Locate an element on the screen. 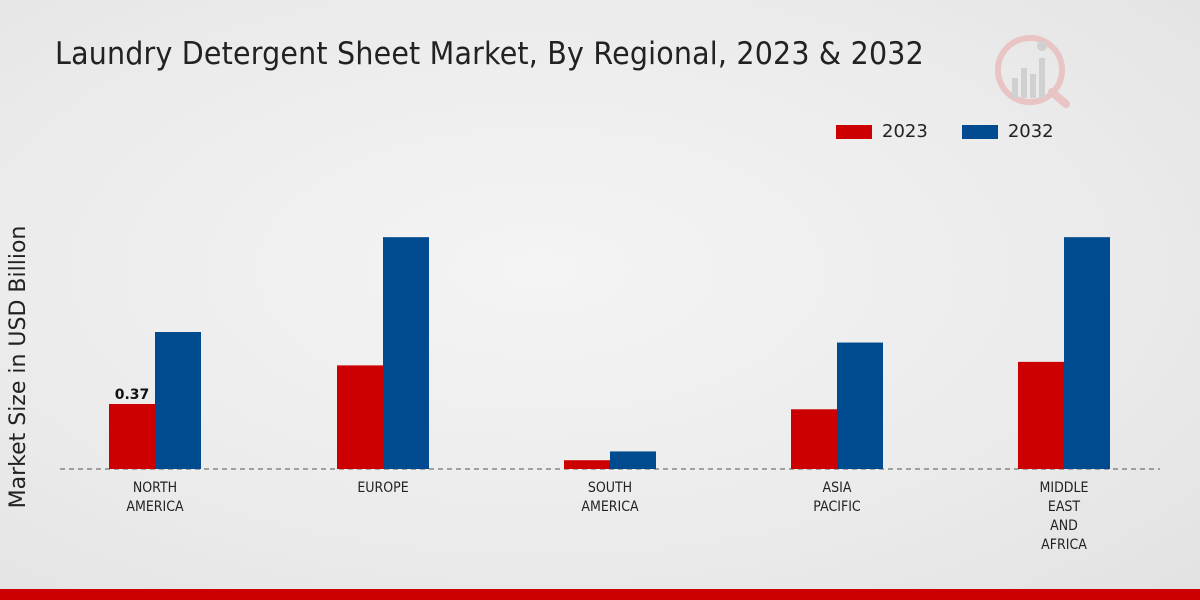 This screenshot has width=1200, height=600. x-tick-line: PACIFIC is located at coordinates (836, 507).